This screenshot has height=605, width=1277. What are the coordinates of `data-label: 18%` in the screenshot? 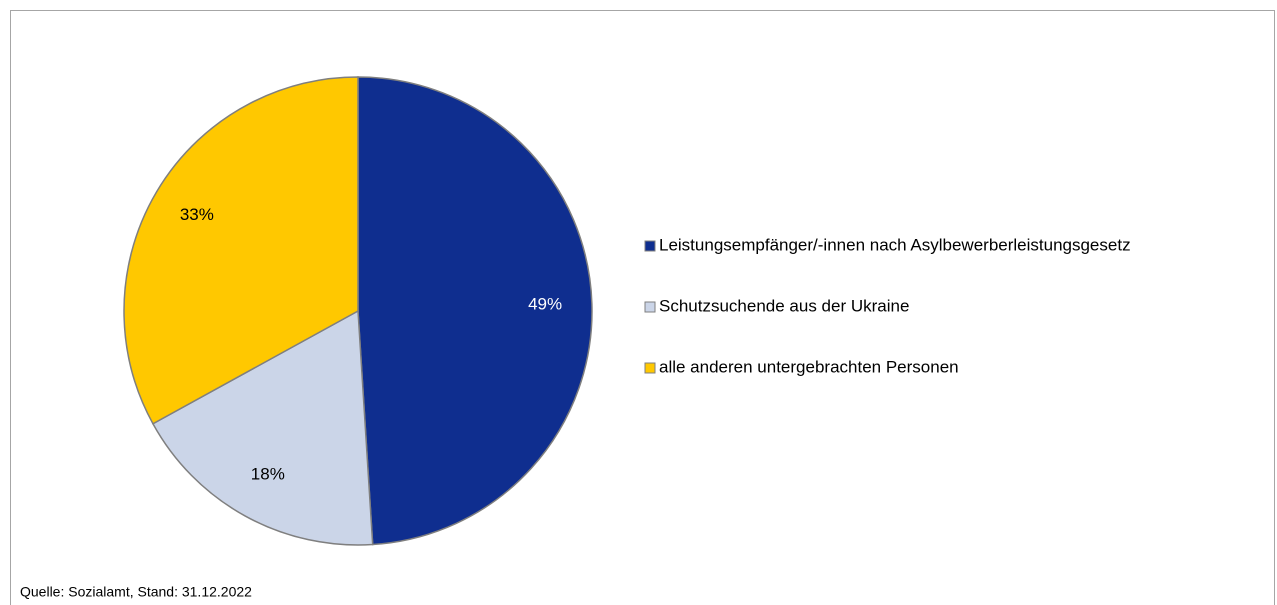 It's located at (268, 474).